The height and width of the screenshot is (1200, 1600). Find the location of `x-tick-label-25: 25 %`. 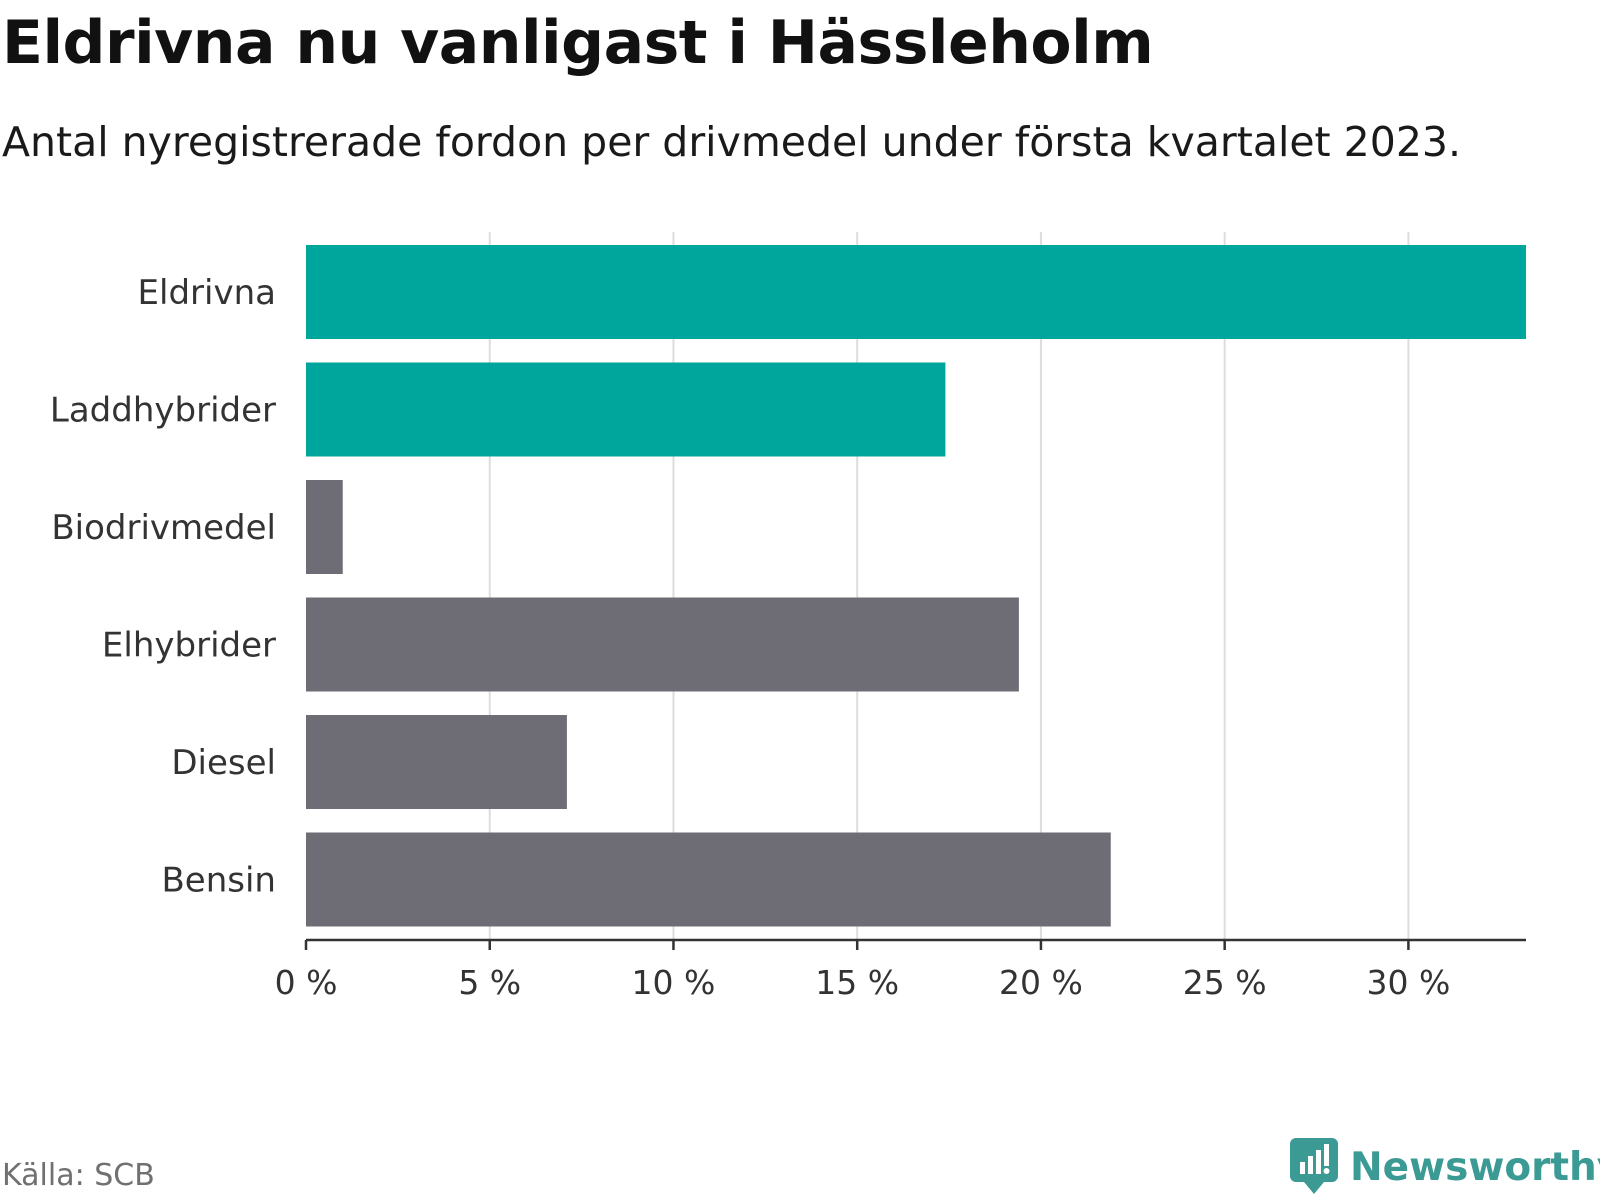

x-tick-label-25: 25 % is located at coordinates (1225, 982).